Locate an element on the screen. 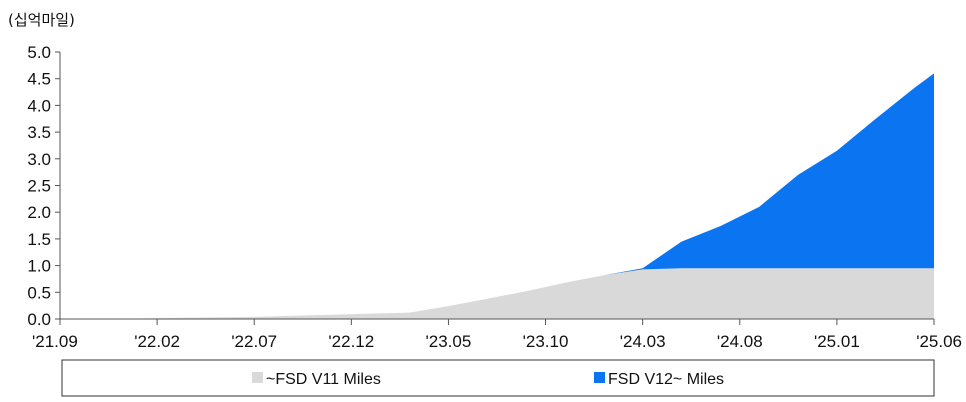 Image resolution: width=966 pixels, height=402 pixels. y-axis-unit-label: (십억마일) is located at coordinates (41, 20).